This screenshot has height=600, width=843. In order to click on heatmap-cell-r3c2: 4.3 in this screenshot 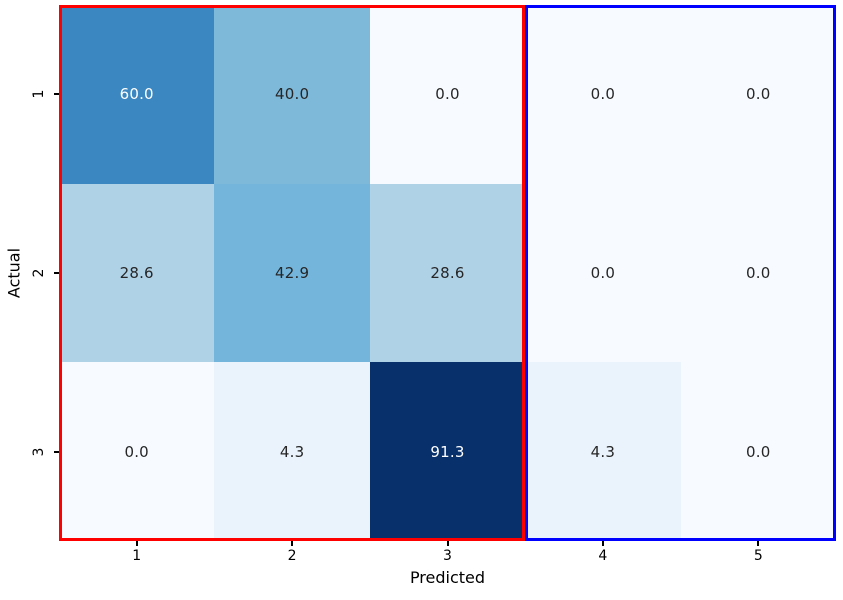, I will do `click(292, 451)`.